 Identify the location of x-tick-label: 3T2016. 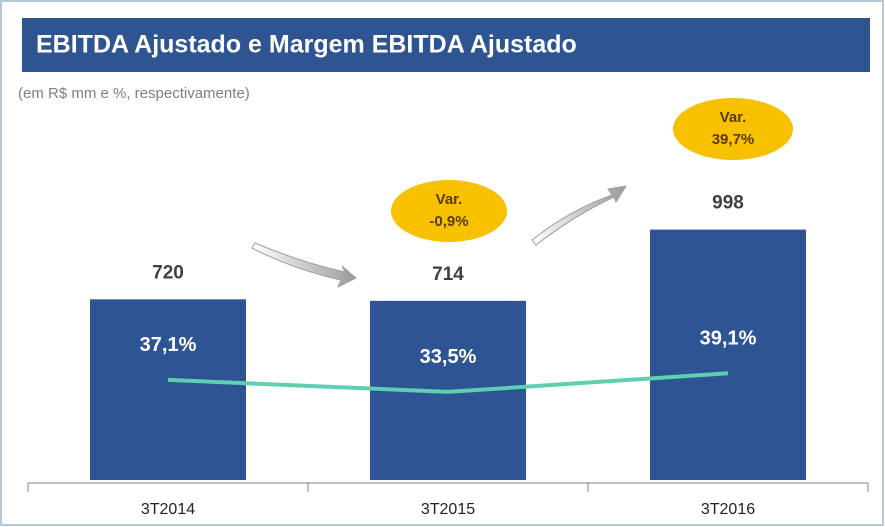
(728, 509).